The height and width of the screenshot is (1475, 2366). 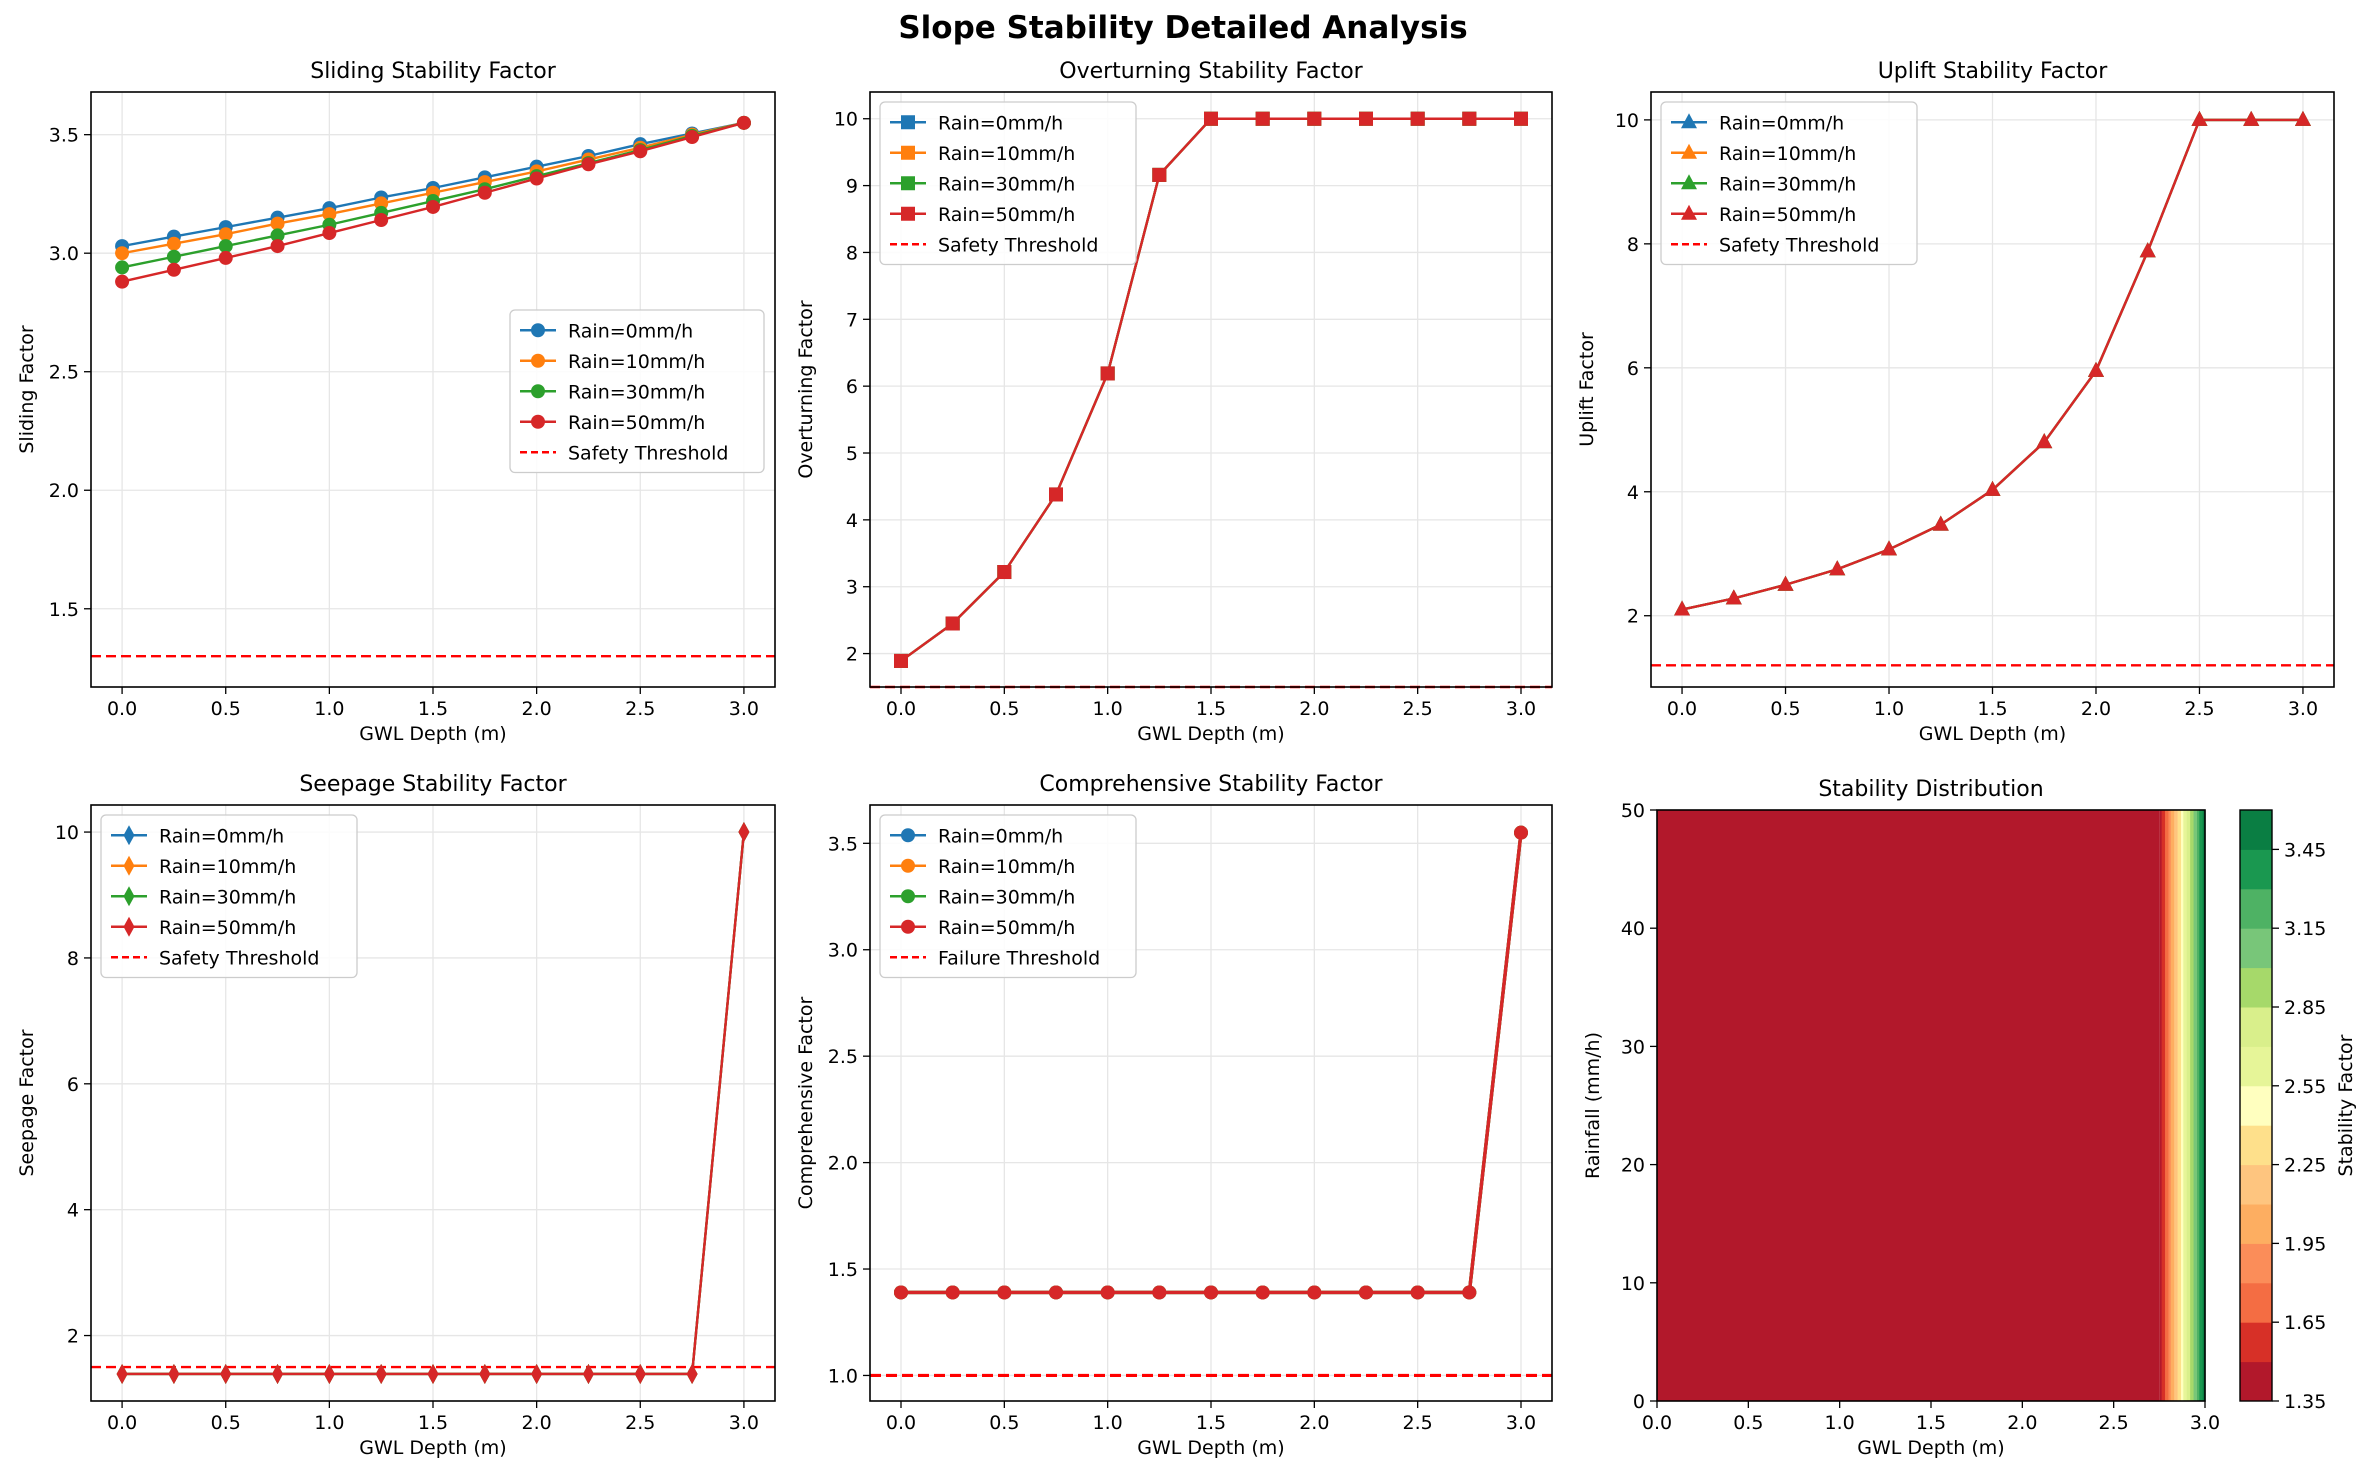 What do you see at coordinates (852, 655) in the screenshot?
I see `y-tick-label: 2` at bounding box center [852, 655].